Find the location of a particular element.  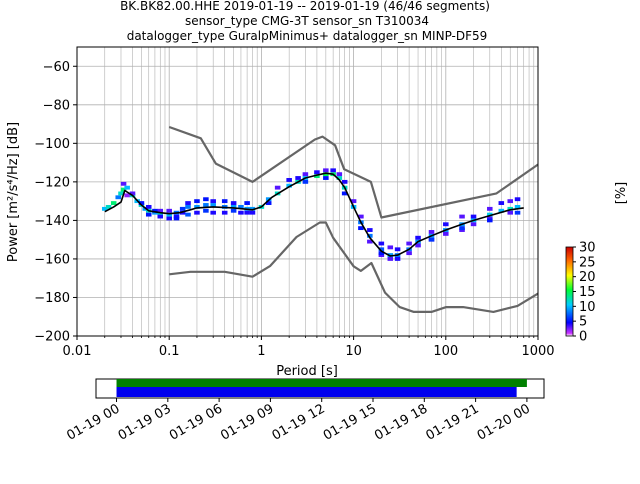

timeline-bar-blue is located at coordinates (316, 392).